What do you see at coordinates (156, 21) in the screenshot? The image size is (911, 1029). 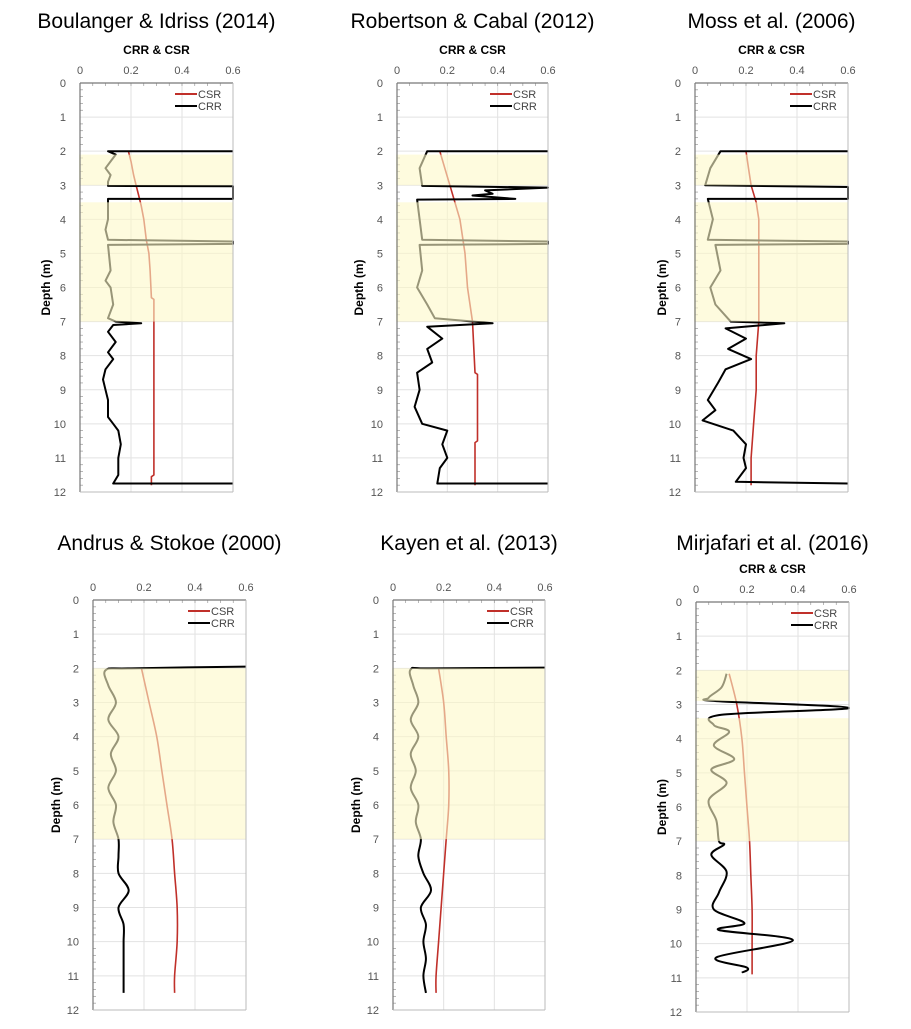 I see `chart-title: Boulanger & Idriss (2014)` at bounding box center [156, 21].